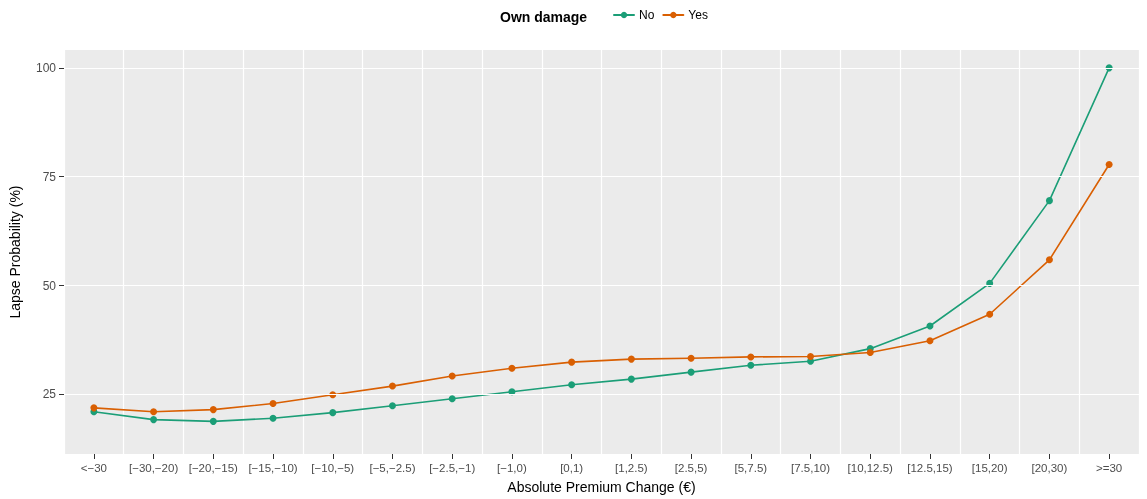 This screenshot has width=1147, height=499. What do you see at coordinates (647, 15) in the screenshot?
I see `legend-label: No` at bounding box center [647, 15].